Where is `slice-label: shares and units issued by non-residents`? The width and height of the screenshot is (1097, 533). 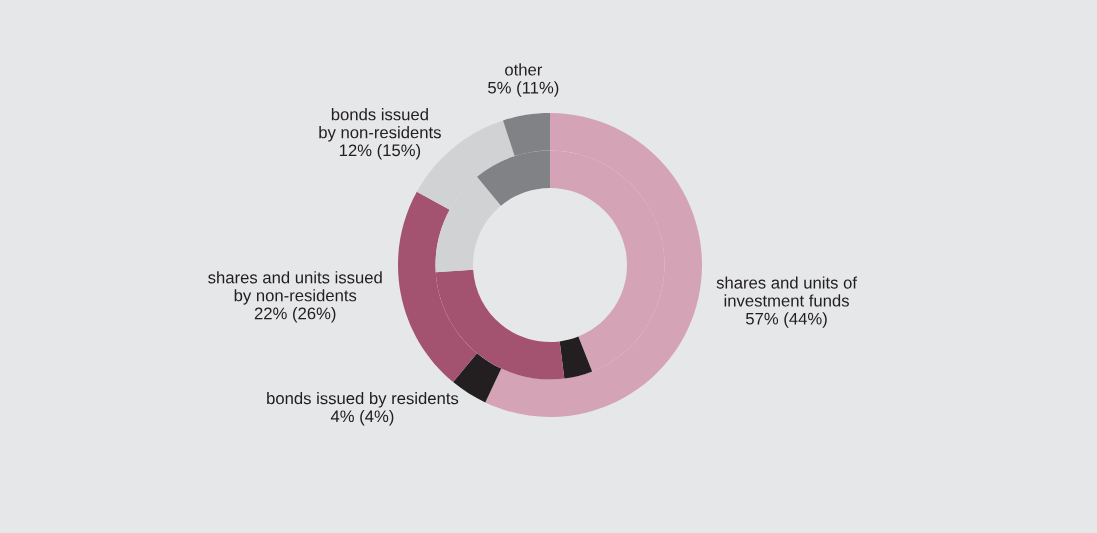 slice-label: shares and units issued by non-residents is located at coordinates (295, 288).